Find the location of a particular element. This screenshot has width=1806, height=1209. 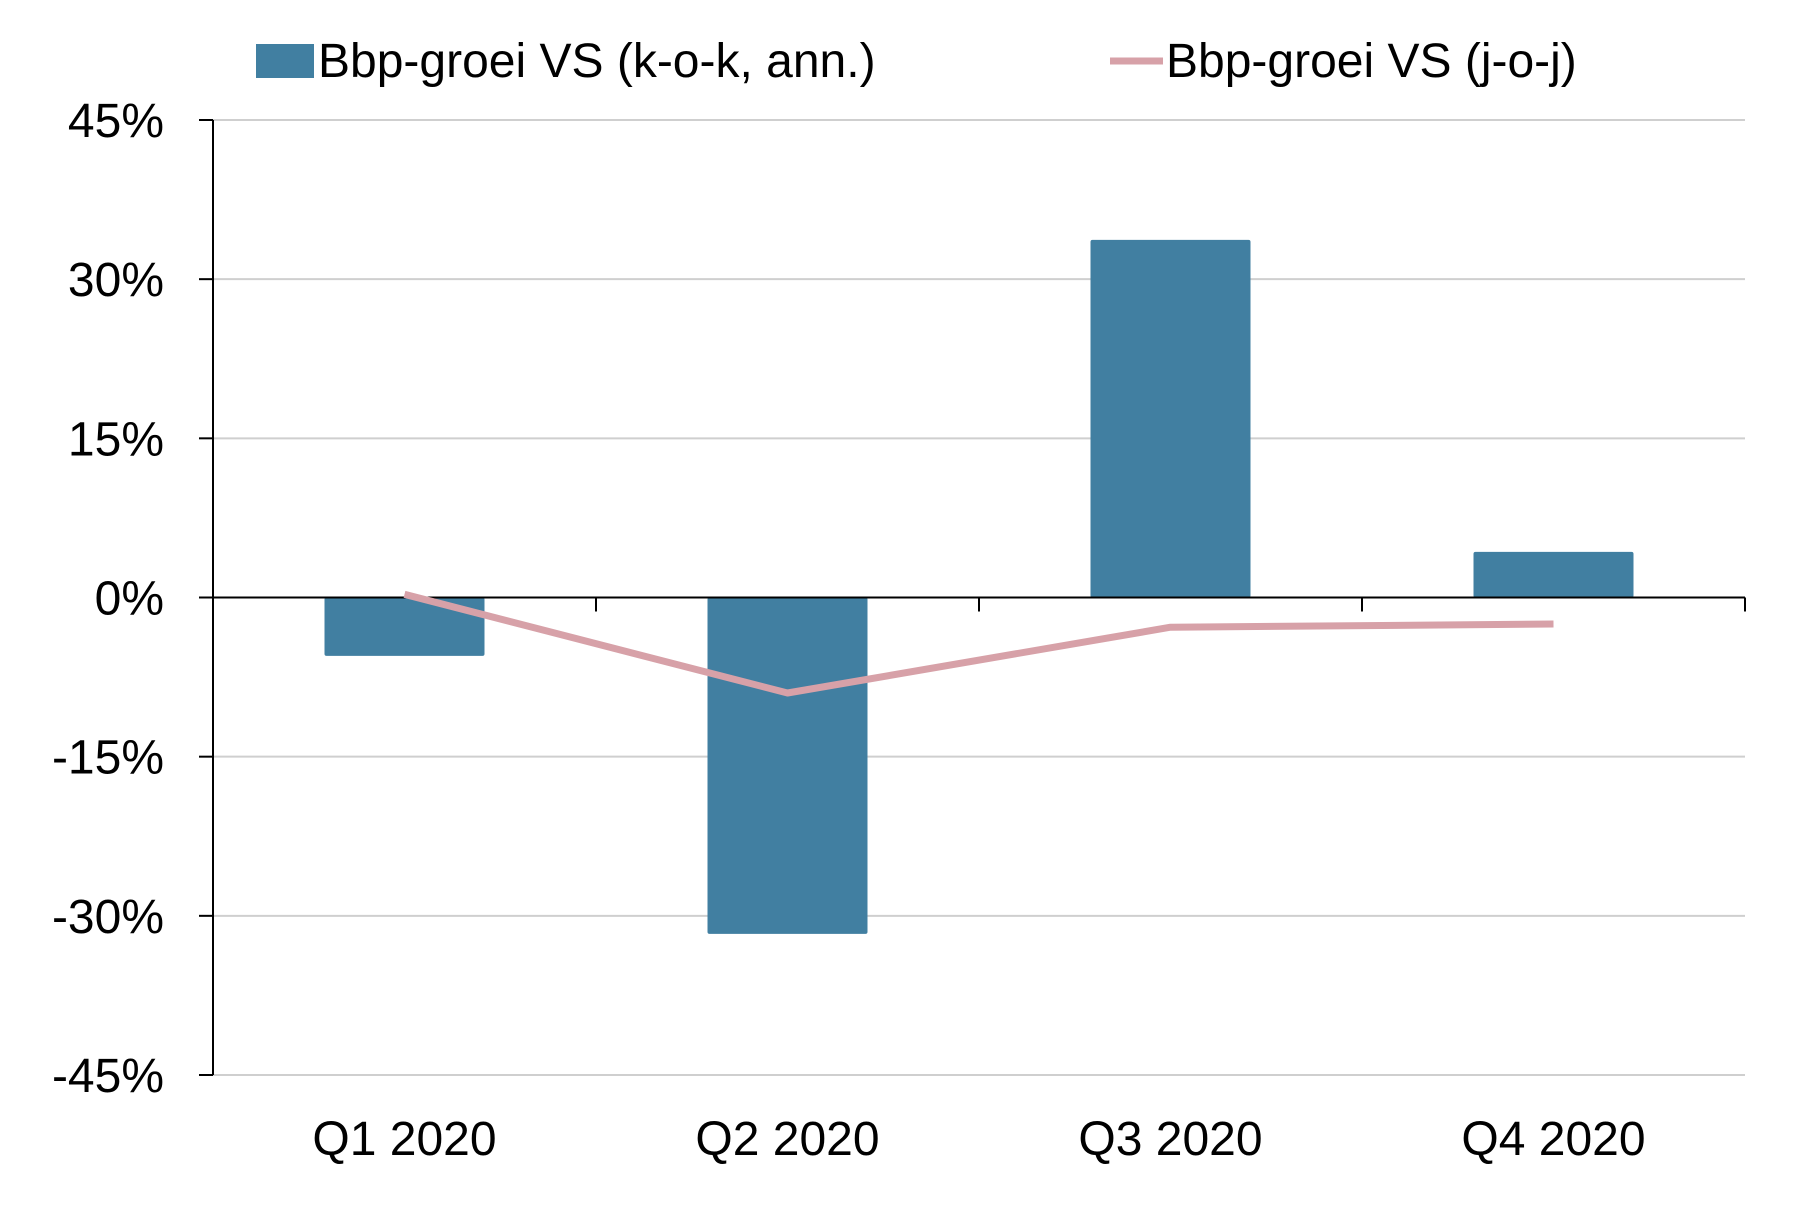

y-tick-label: 15% is located at coordinates (116, 439).